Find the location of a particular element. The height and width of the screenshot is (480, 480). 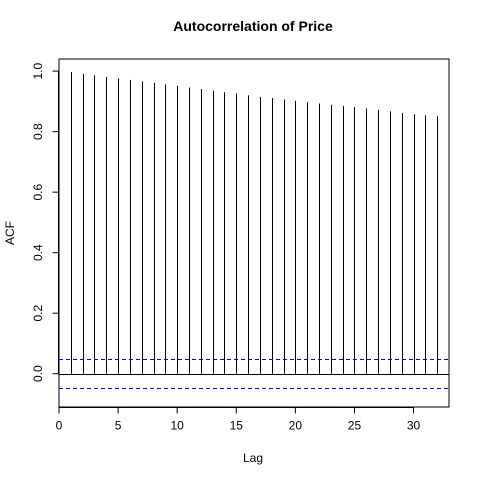

y-tick-label-2: 0.4 is located at coordinates (38, 252).